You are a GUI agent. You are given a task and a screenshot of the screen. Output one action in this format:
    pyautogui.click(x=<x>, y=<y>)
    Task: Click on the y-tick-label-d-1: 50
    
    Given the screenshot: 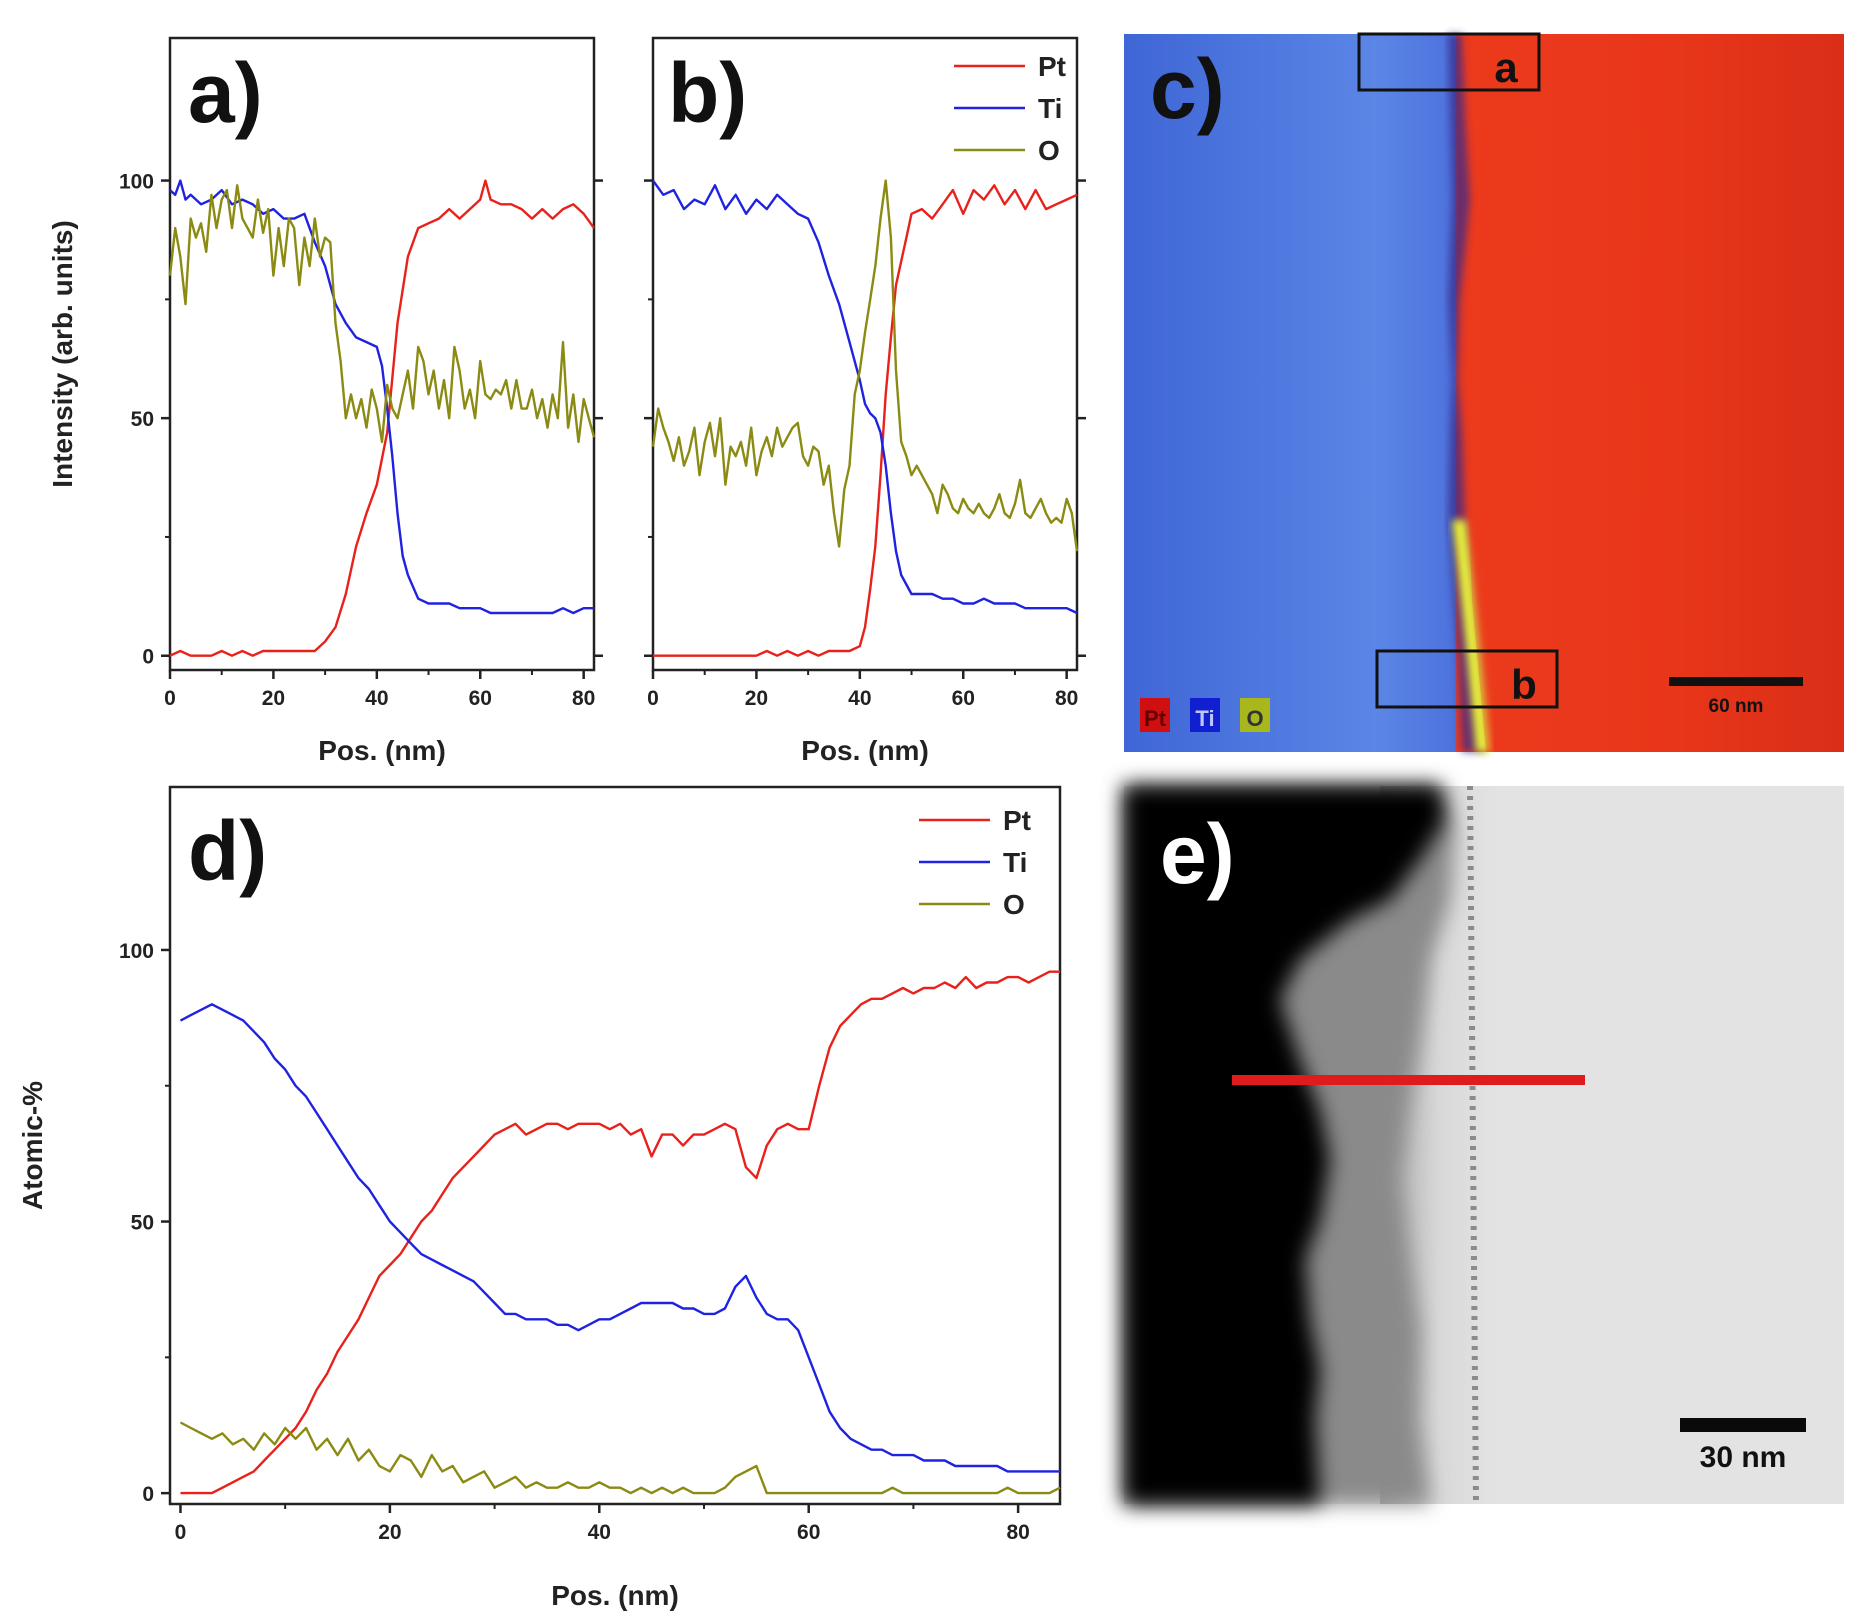 What is the action you would take?
    pyautogui.click(x=142, y=1223)
    